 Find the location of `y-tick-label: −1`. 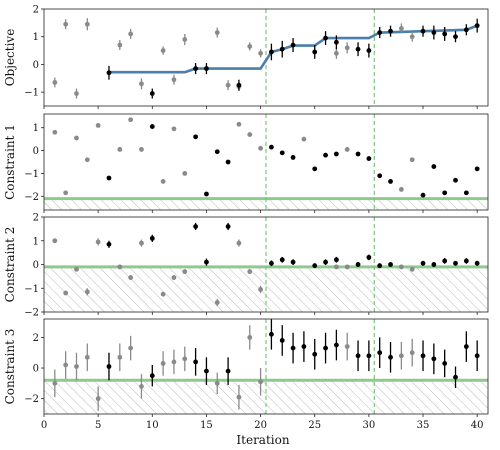

y-tick-label: −1 is located at coordinates (31, 93).